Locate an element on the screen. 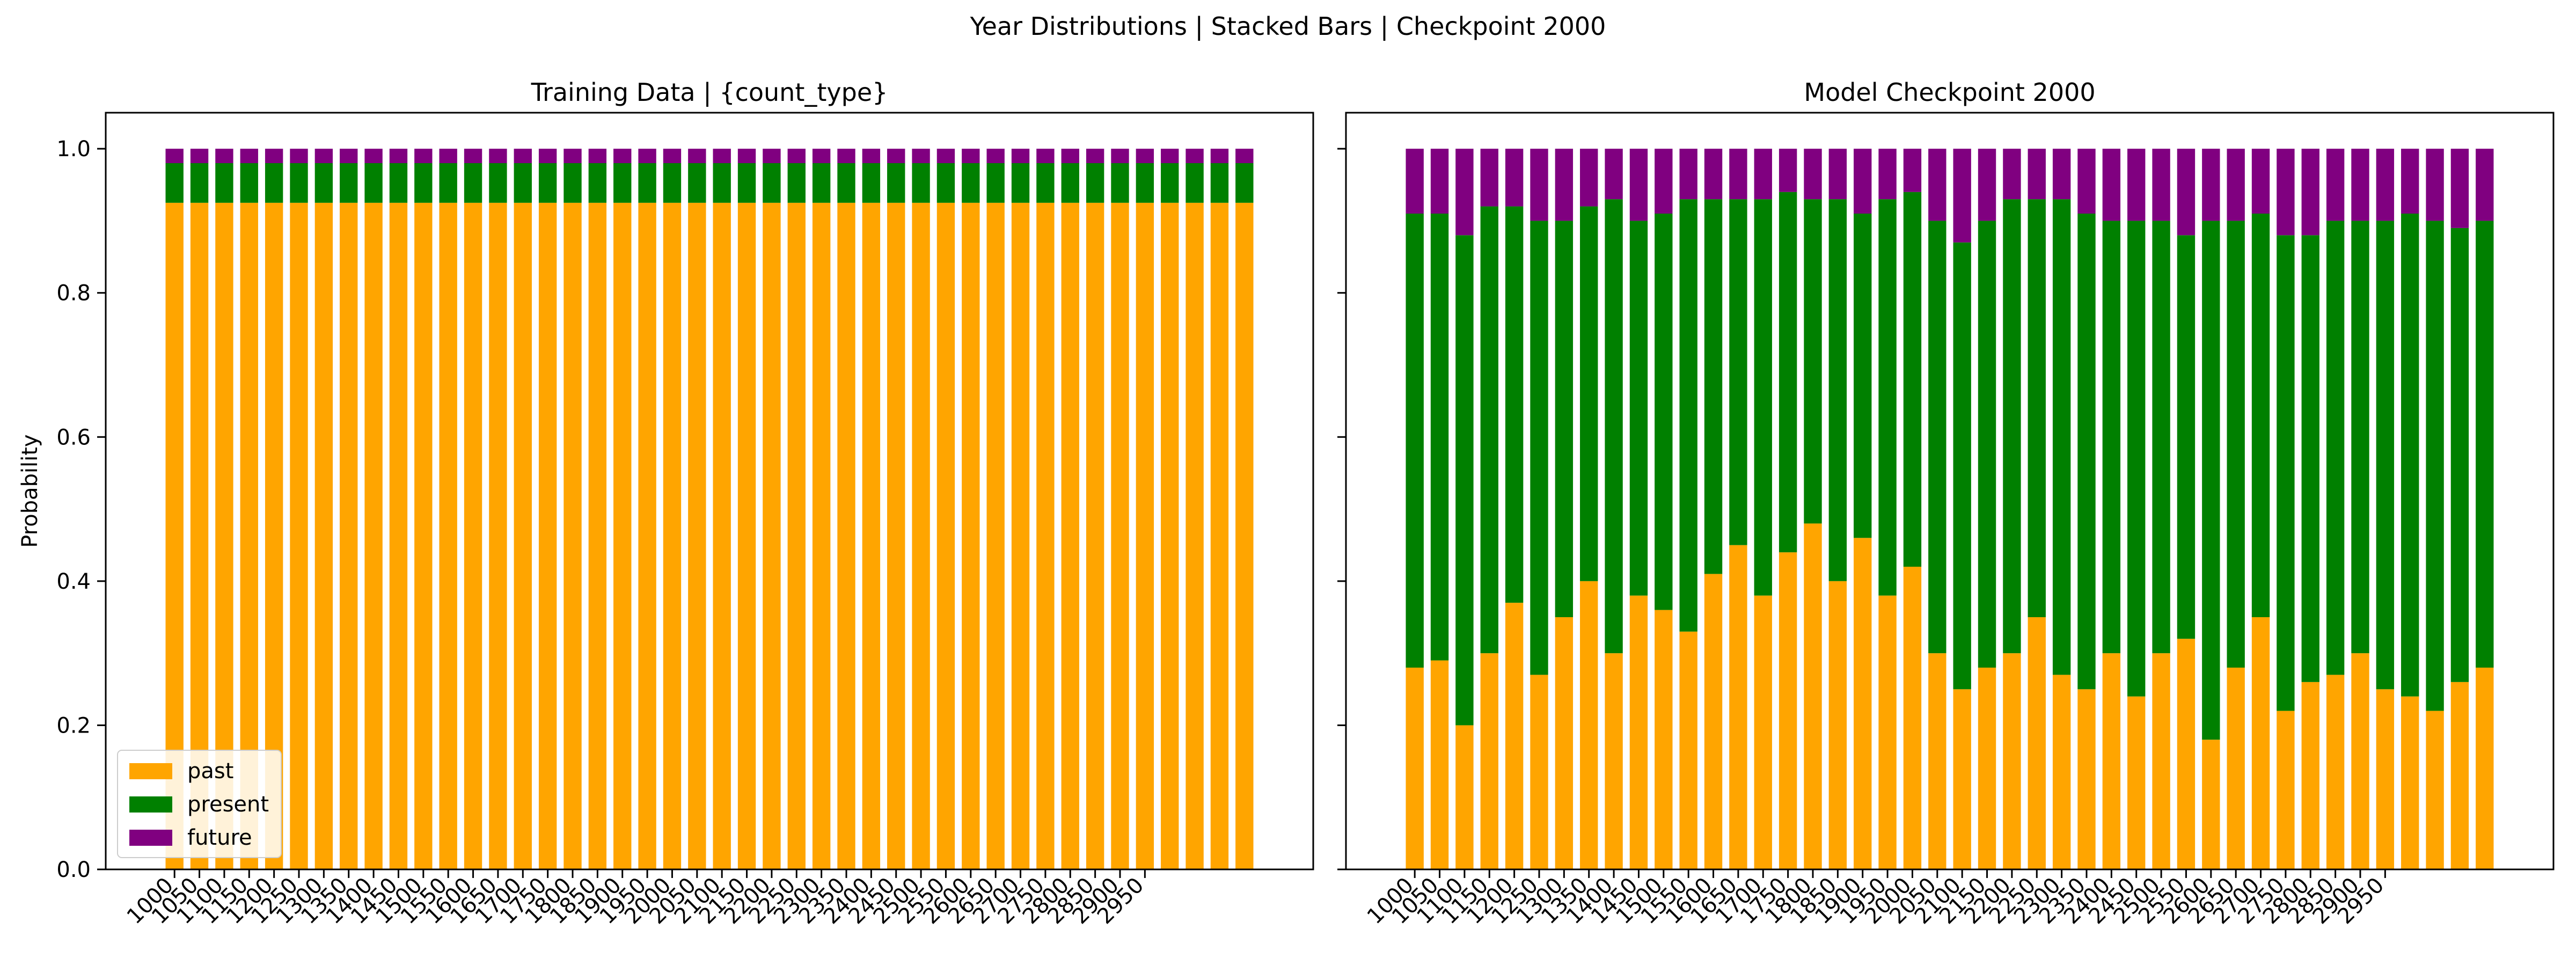 The width and height of the screenshot is (2576, 966). legend-label-past: past is located at coordinates (210, 771).